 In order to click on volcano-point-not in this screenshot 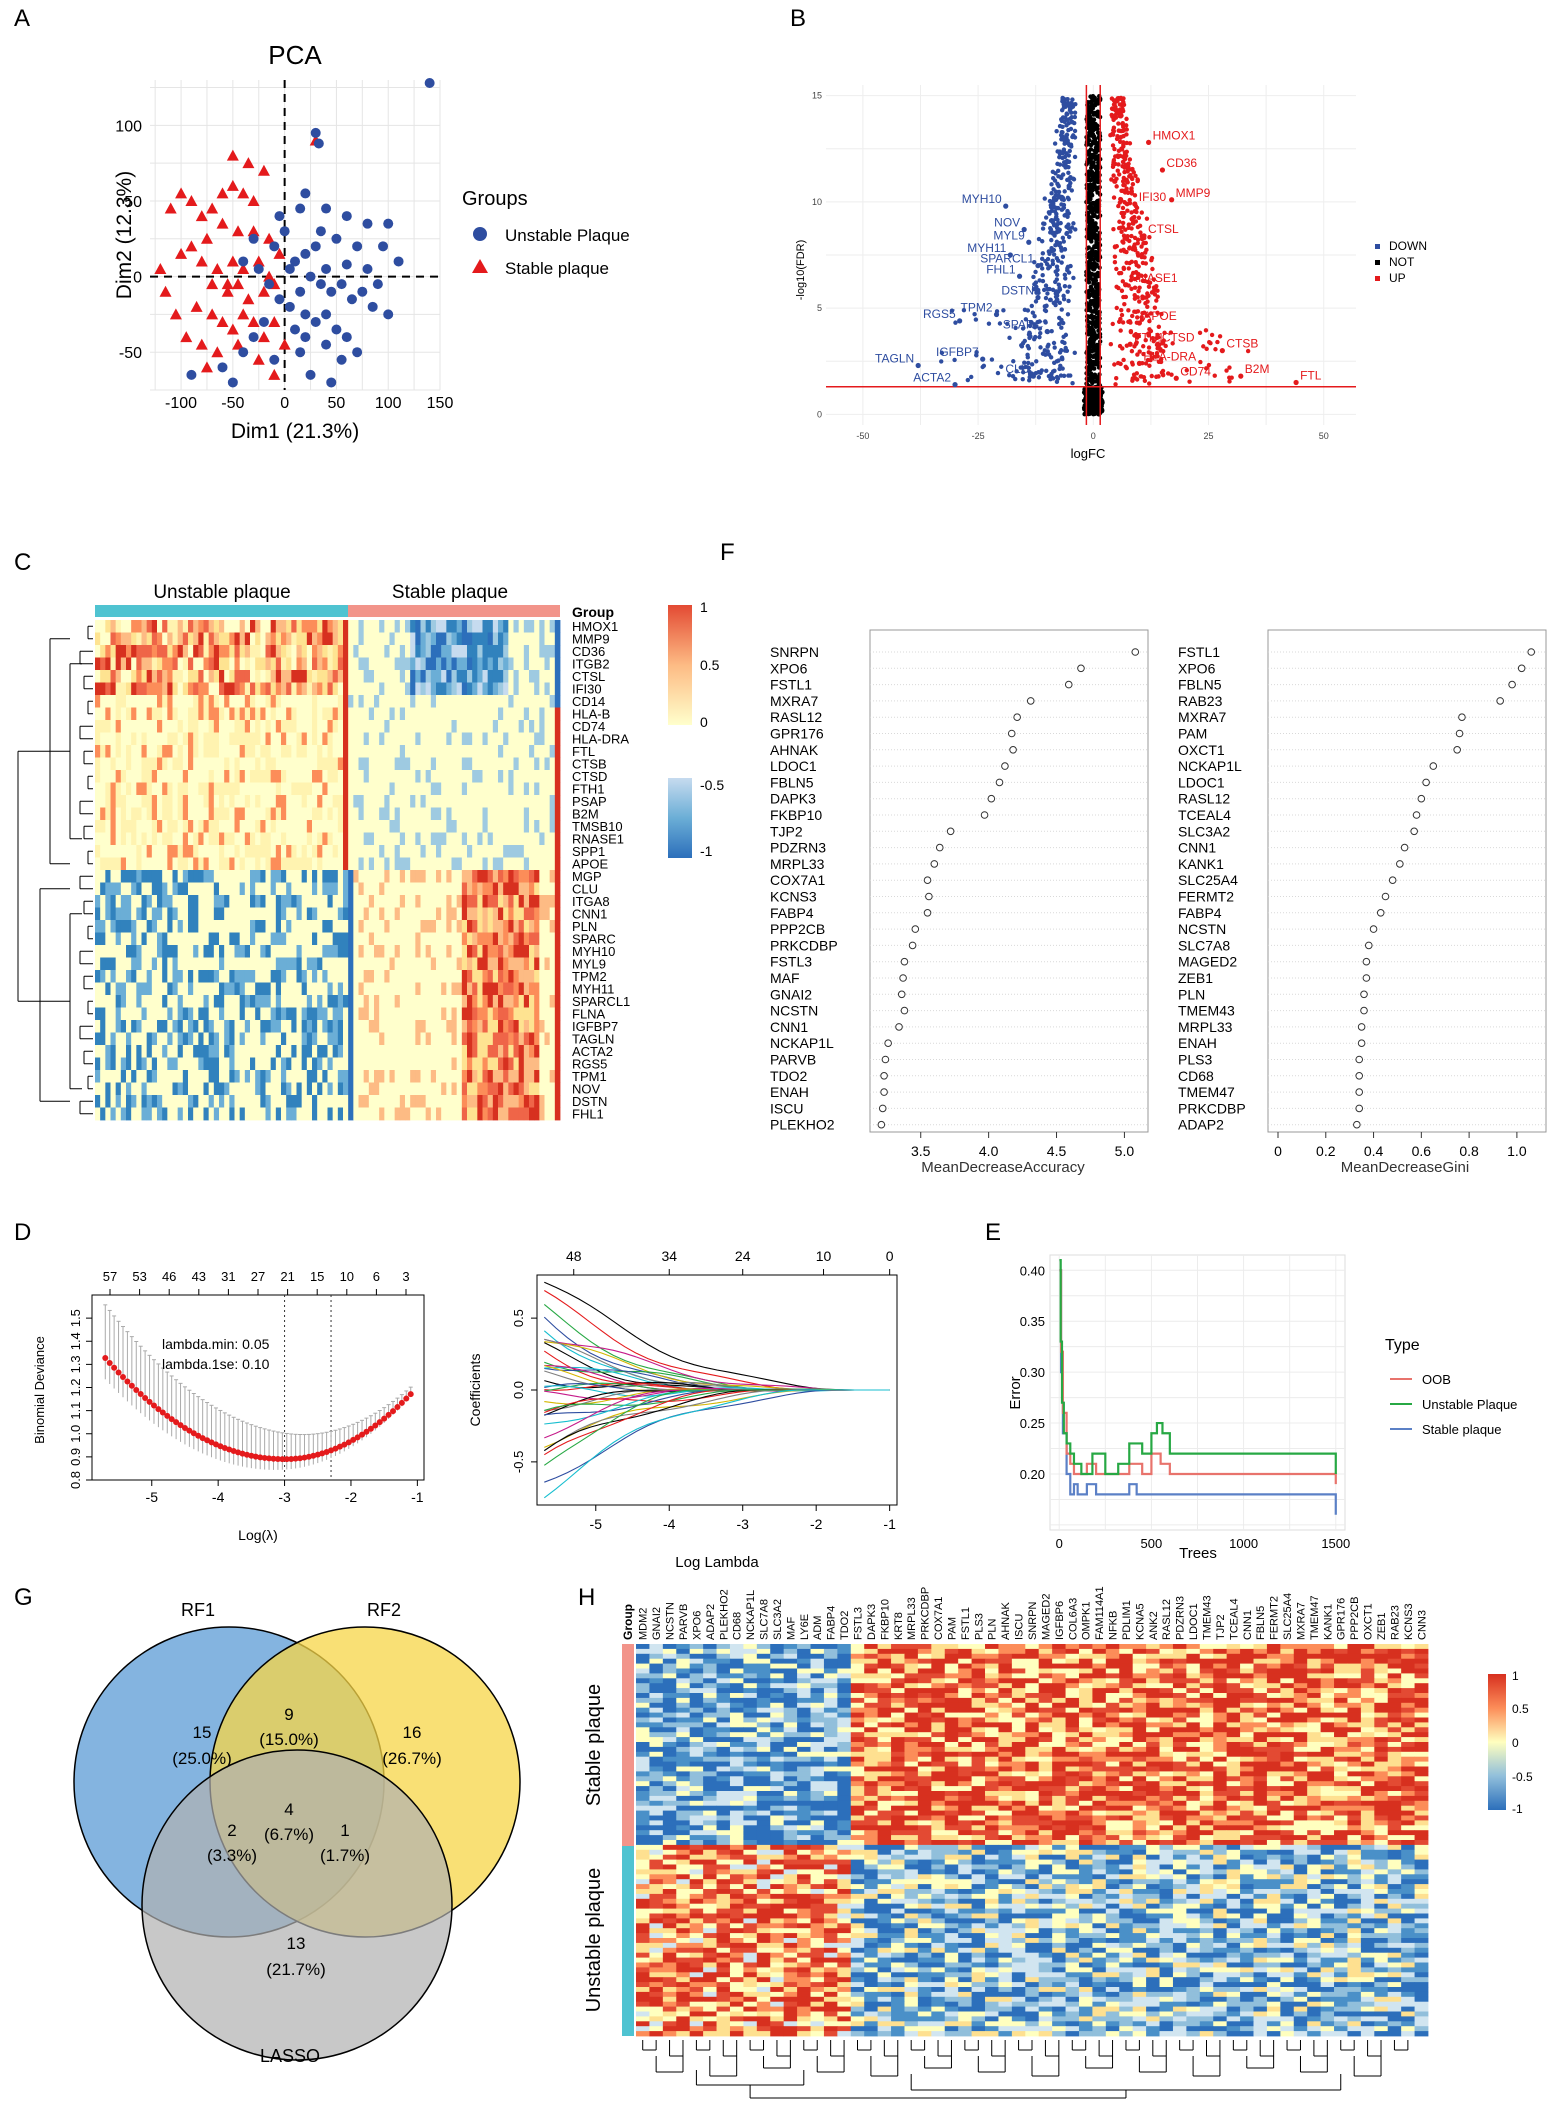, I will do `click(1088, 310)`.